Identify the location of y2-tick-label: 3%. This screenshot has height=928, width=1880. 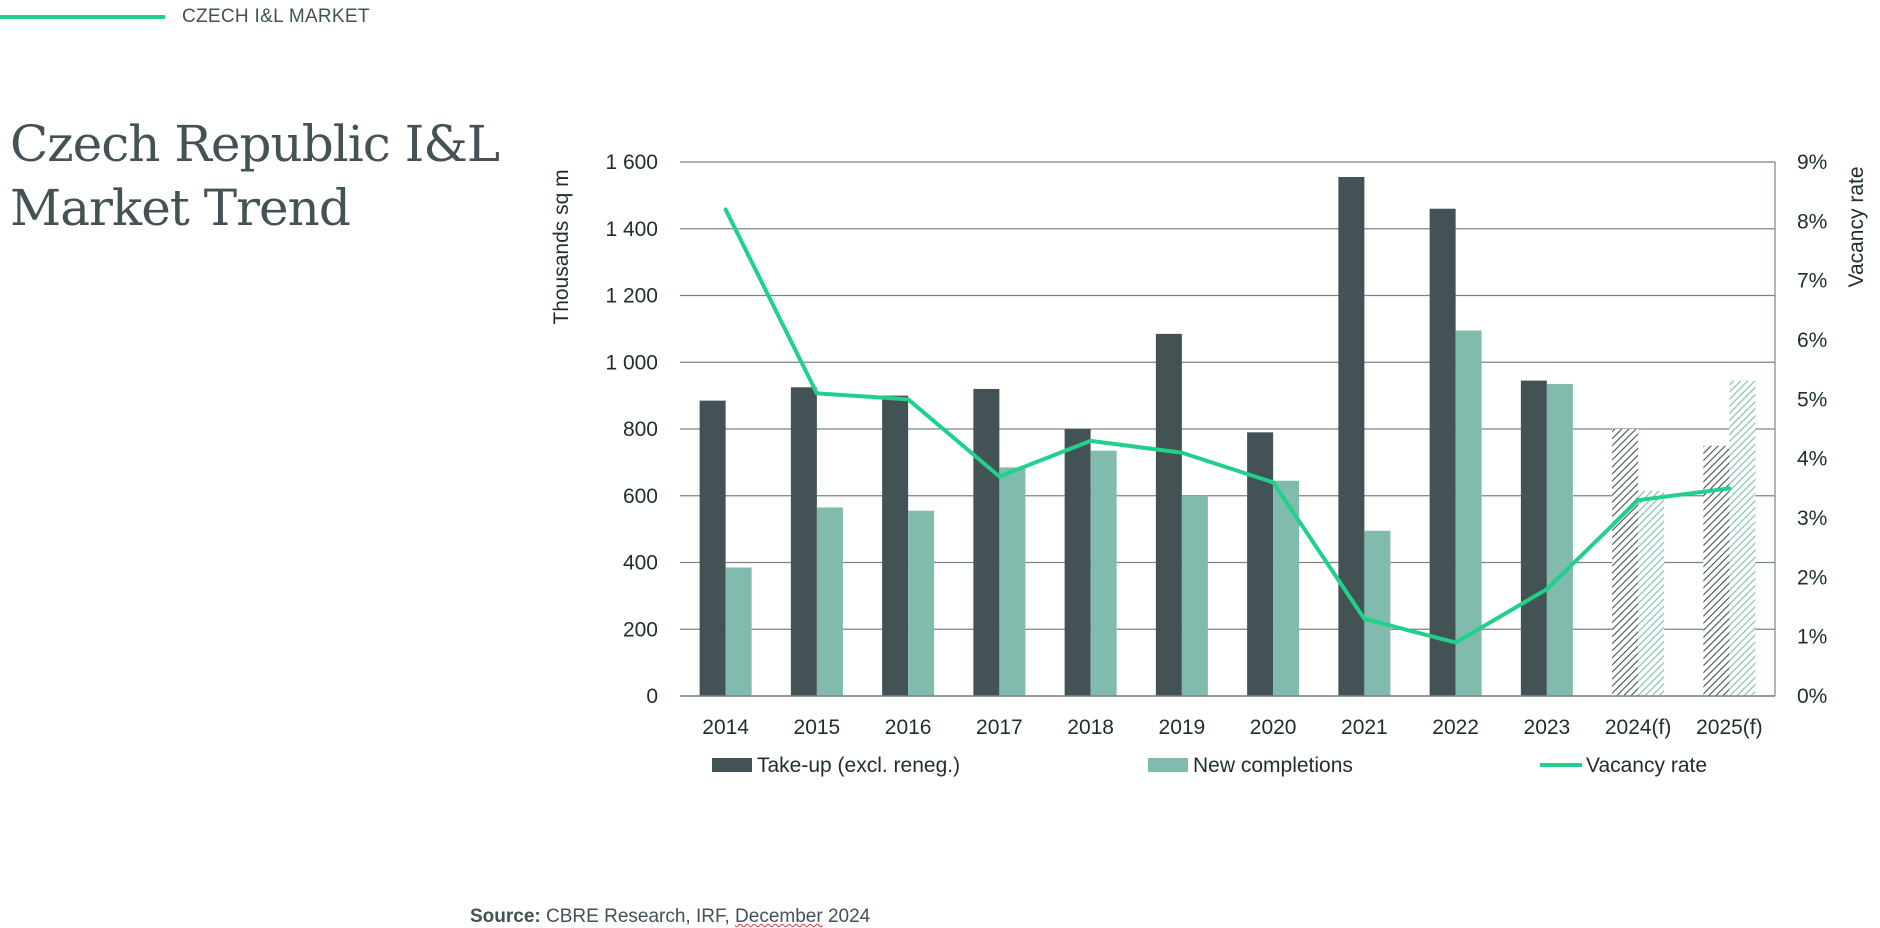
(1812, 518).